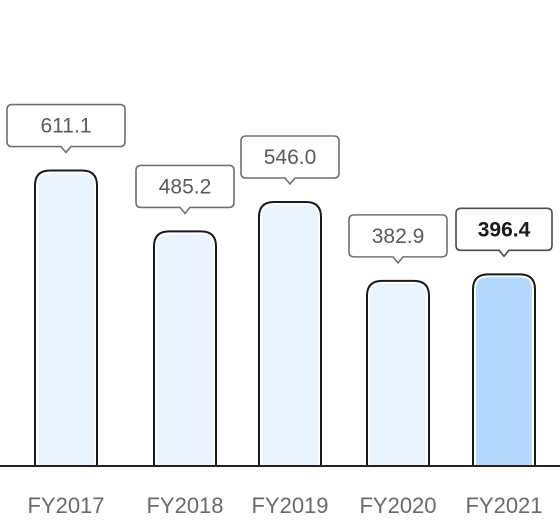 This screenshot has height=521, width=560. What do you see at coordinates (184, 505) in the screenshot?
I see `x-tick-label-fy2018: FY2018` at bounding box center [184, 505].